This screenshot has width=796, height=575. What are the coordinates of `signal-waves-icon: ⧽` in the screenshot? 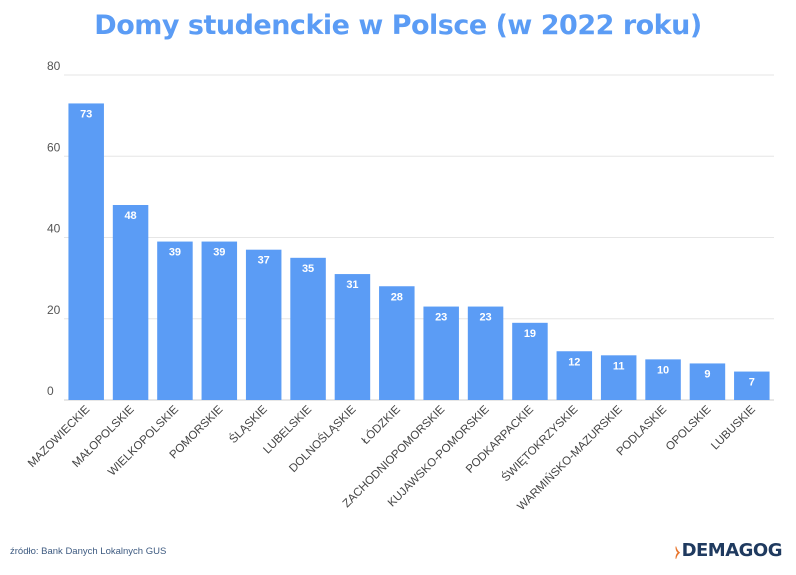 It's located at (677, 552).